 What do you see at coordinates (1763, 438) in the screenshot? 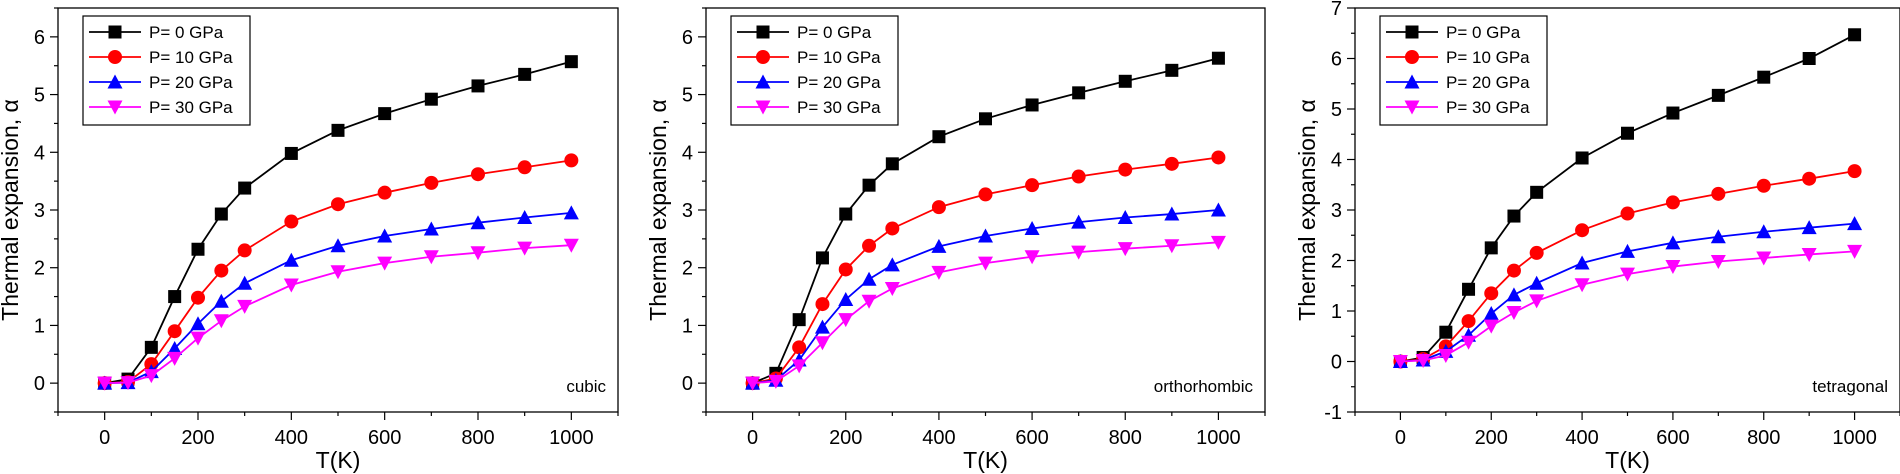
I see `x-tick-label: 800` at bounding box center [1763, 438].